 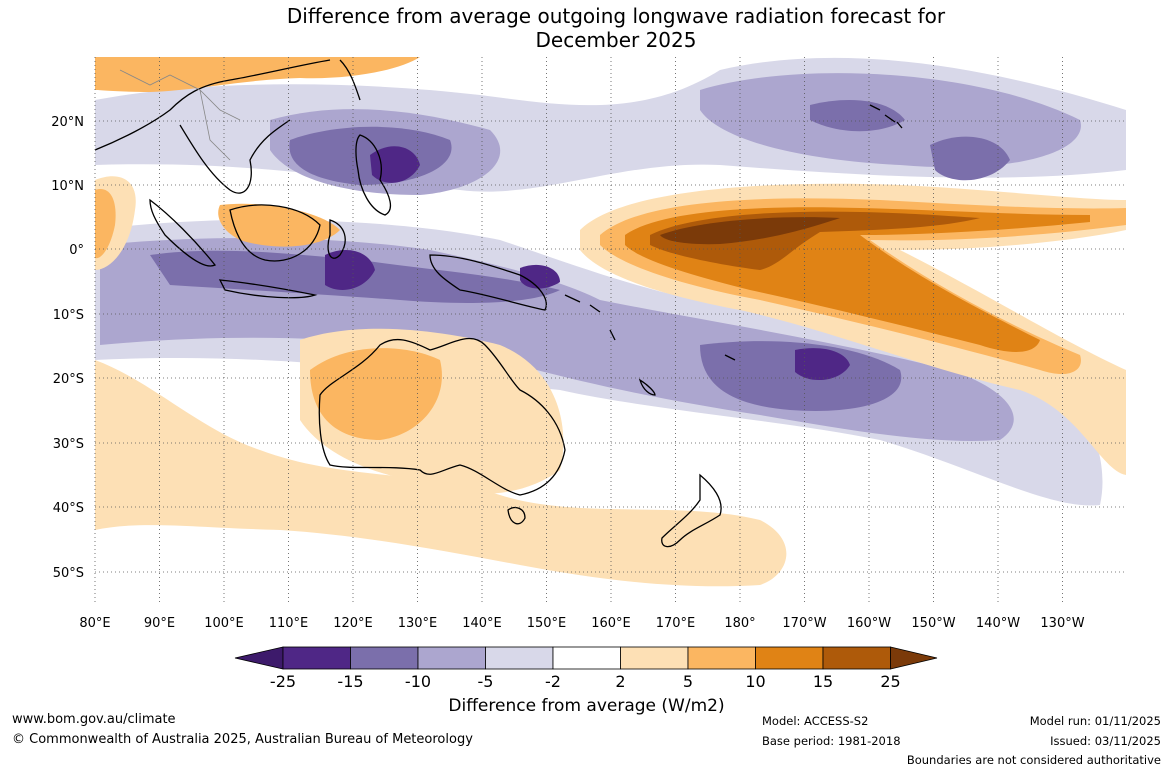 I want to click on colorbar-tick-label: -2, so click(x=553, y=681).